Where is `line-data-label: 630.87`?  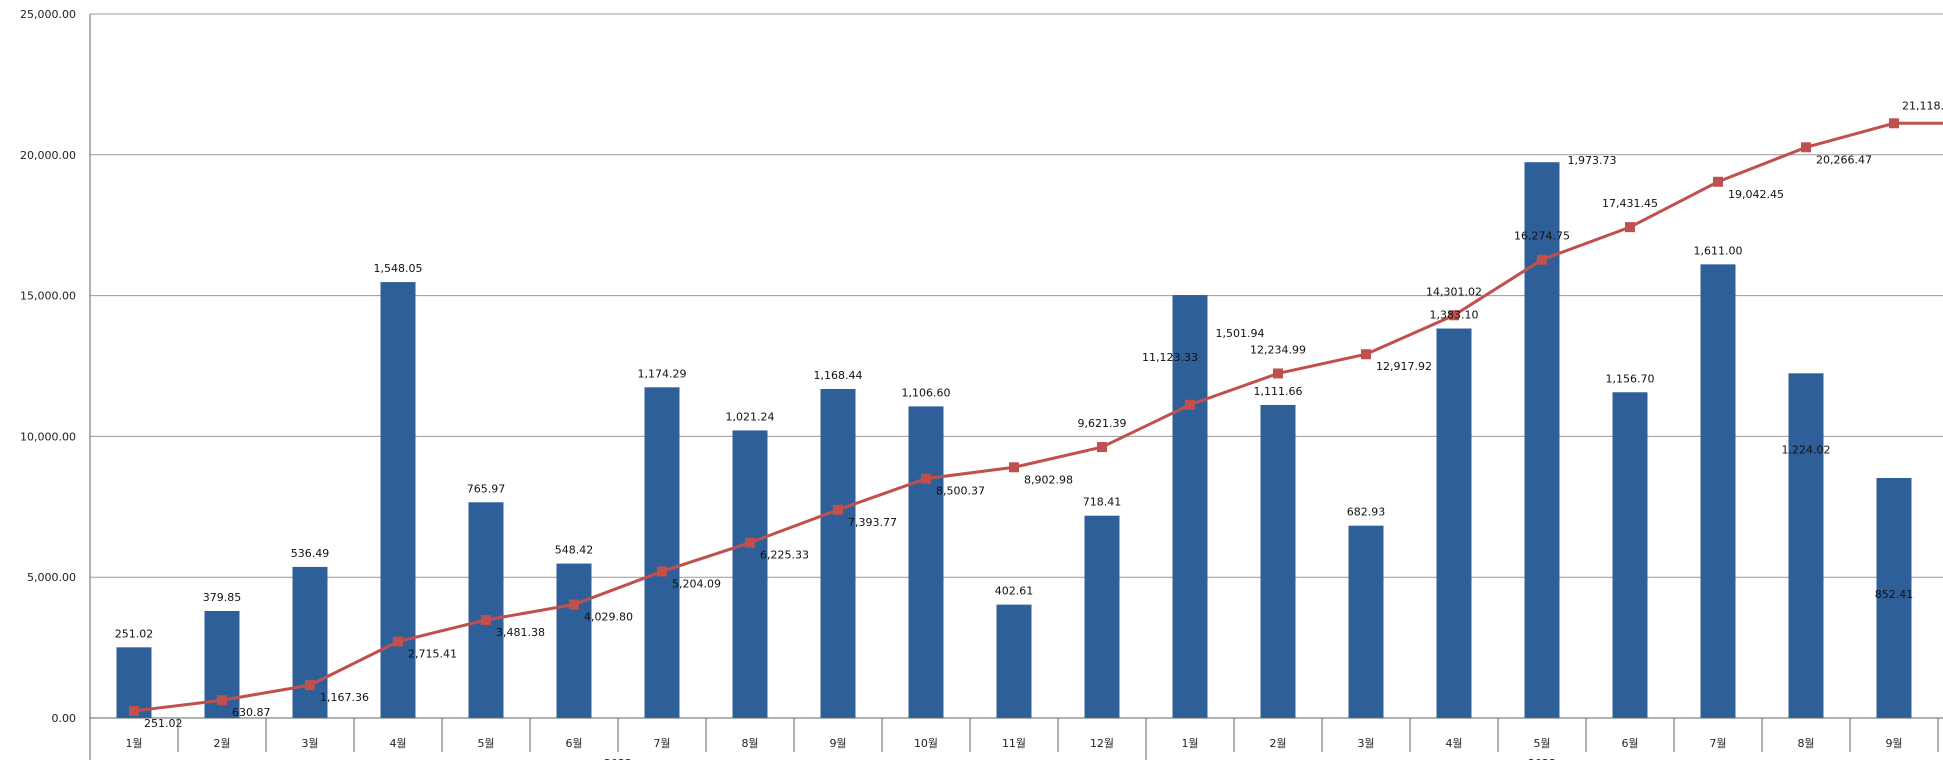 line-data-label: 630.87 is located at coordinates (251, 712).